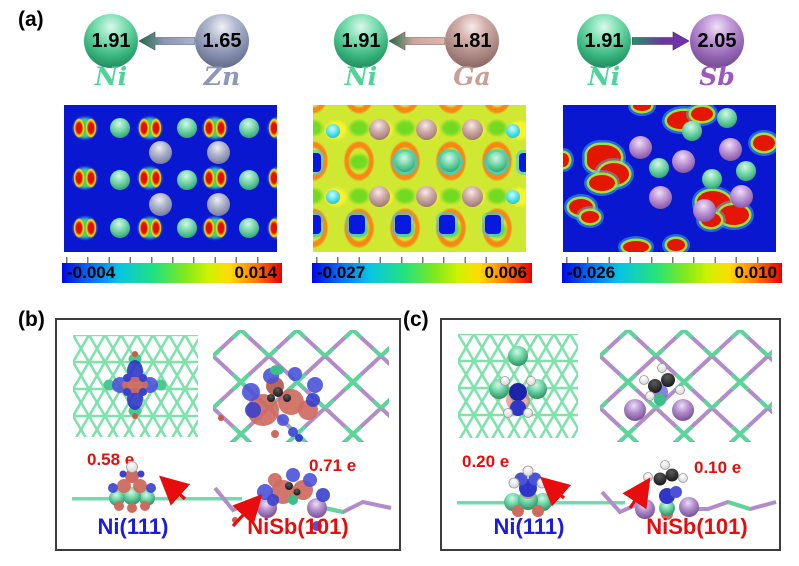 The image size is (799, 566). What do you see at coordinates (419, 178) in the screenshot?
I see `charge-density-map-niga` at bounding box center [419, 178].